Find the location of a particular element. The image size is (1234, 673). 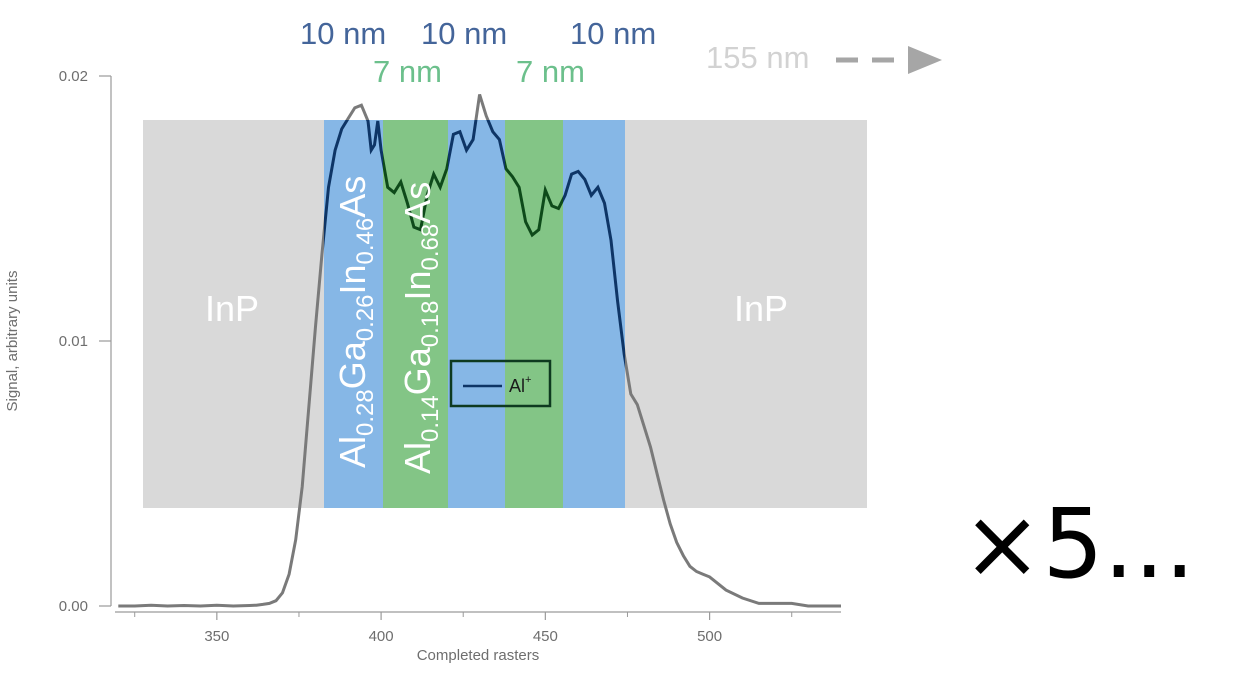

x-axis-label: Completed rasters is located at coordinates (478, 655).